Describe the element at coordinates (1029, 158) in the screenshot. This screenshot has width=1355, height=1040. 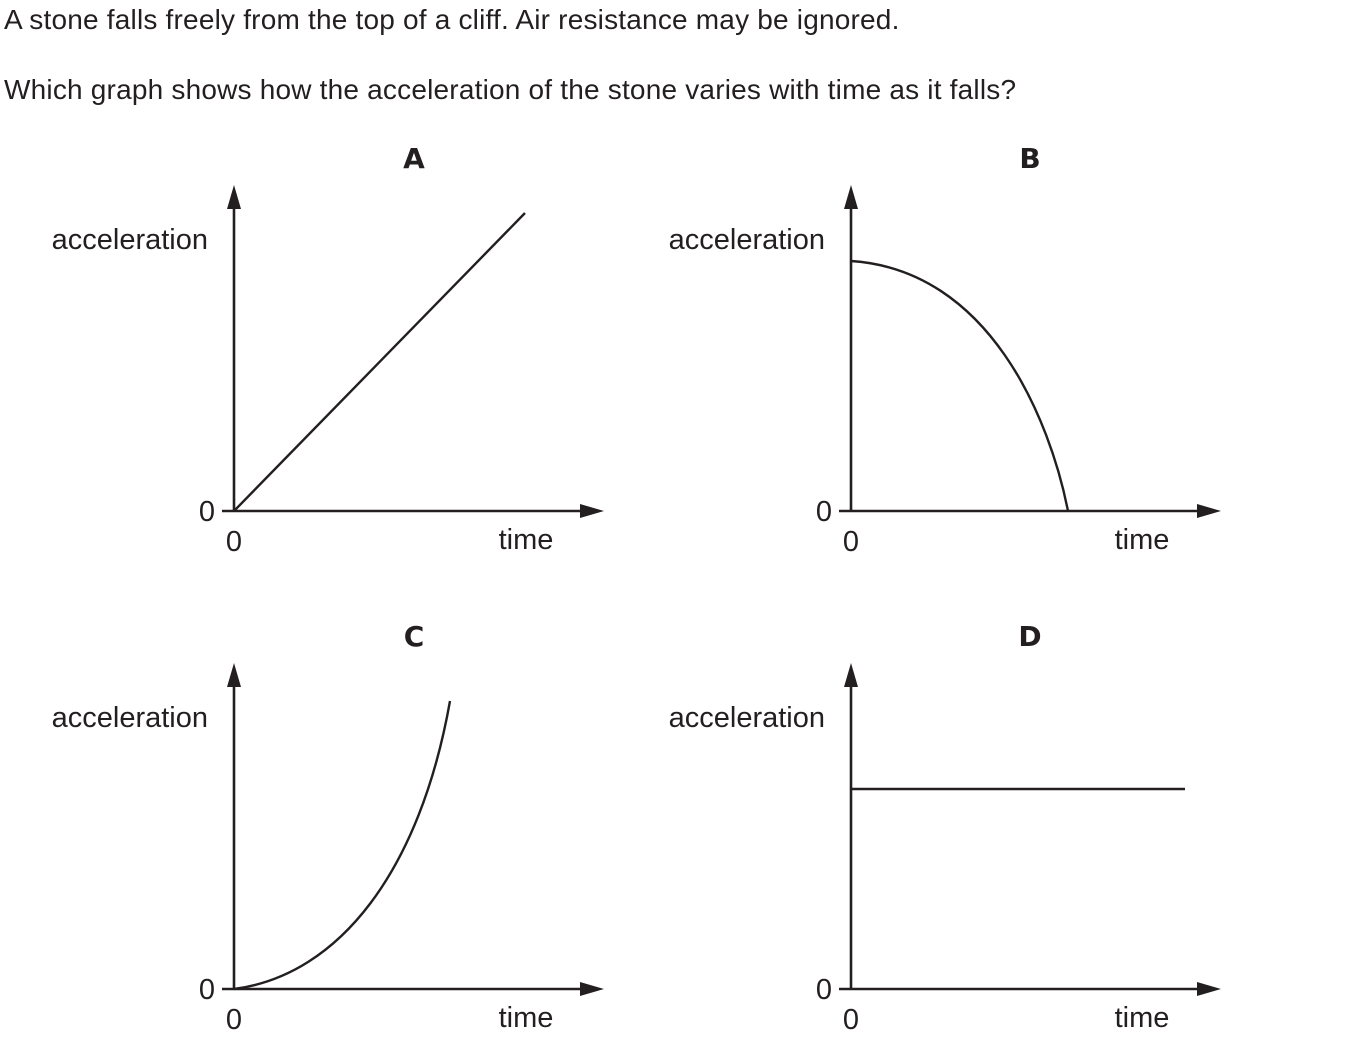
I see `graph-b-label: B` at that location.